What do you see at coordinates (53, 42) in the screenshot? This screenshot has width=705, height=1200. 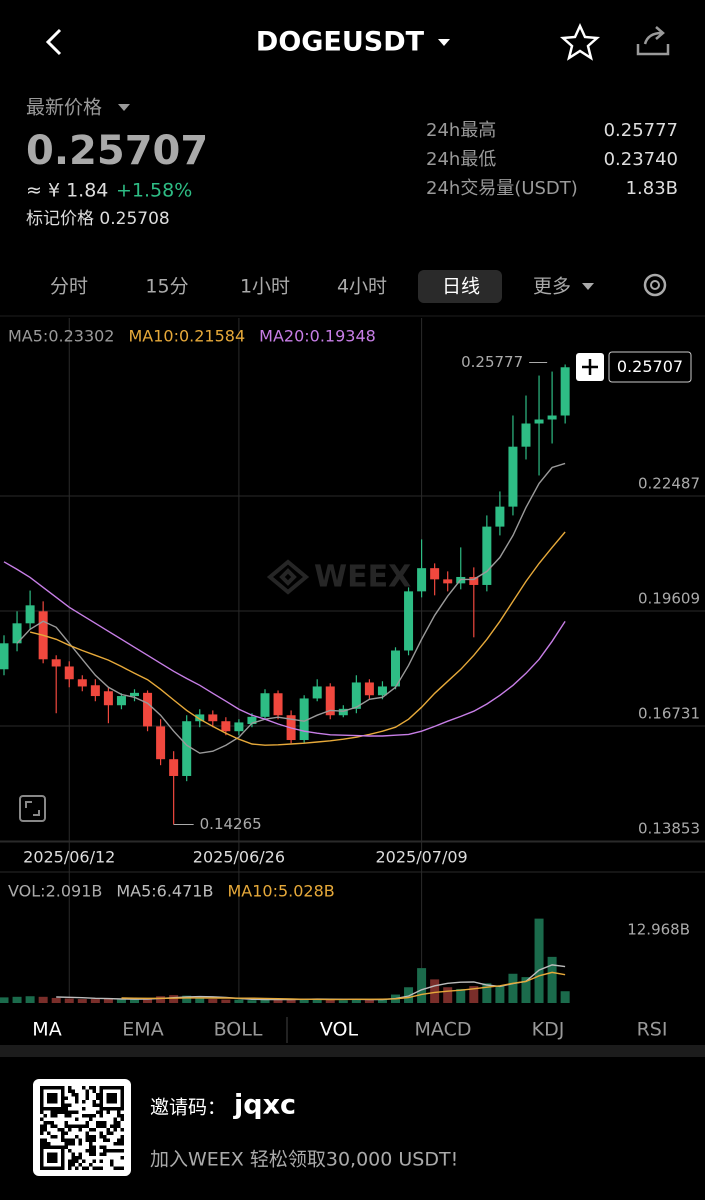 I see `back-button` at bounding box center [53, 42].